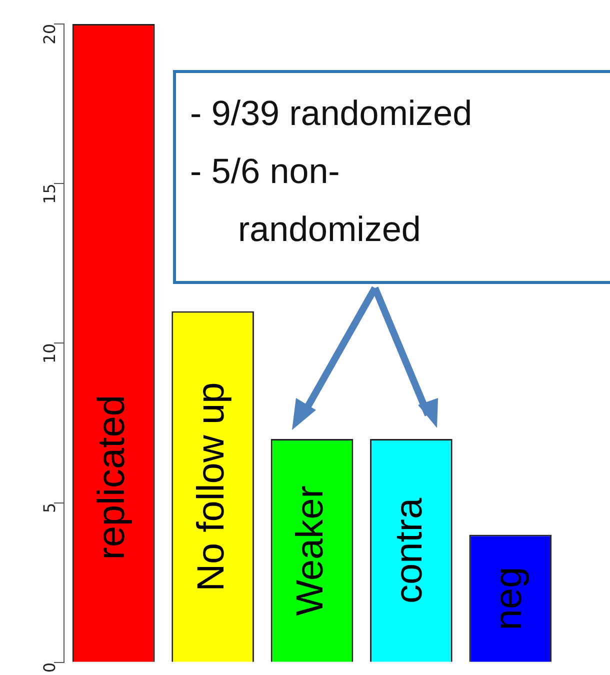  I want to click on x-tick-label: replicated, so click(112, 477).